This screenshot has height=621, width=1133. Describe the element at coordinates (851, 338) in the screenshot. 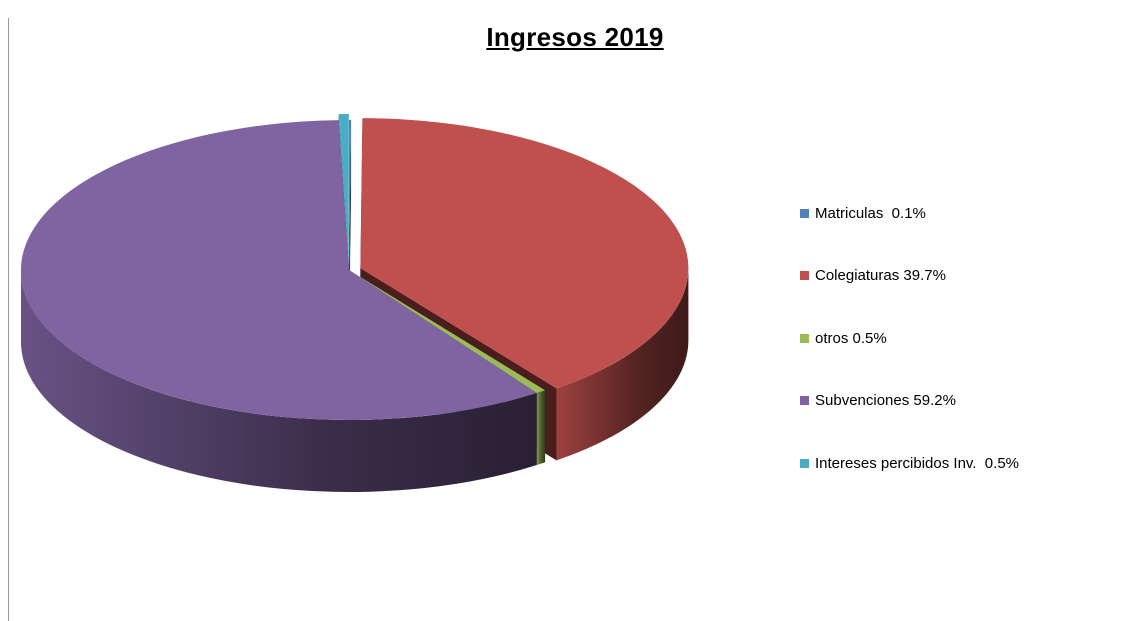

I see `legend-label: otros 0.5%` at that location.